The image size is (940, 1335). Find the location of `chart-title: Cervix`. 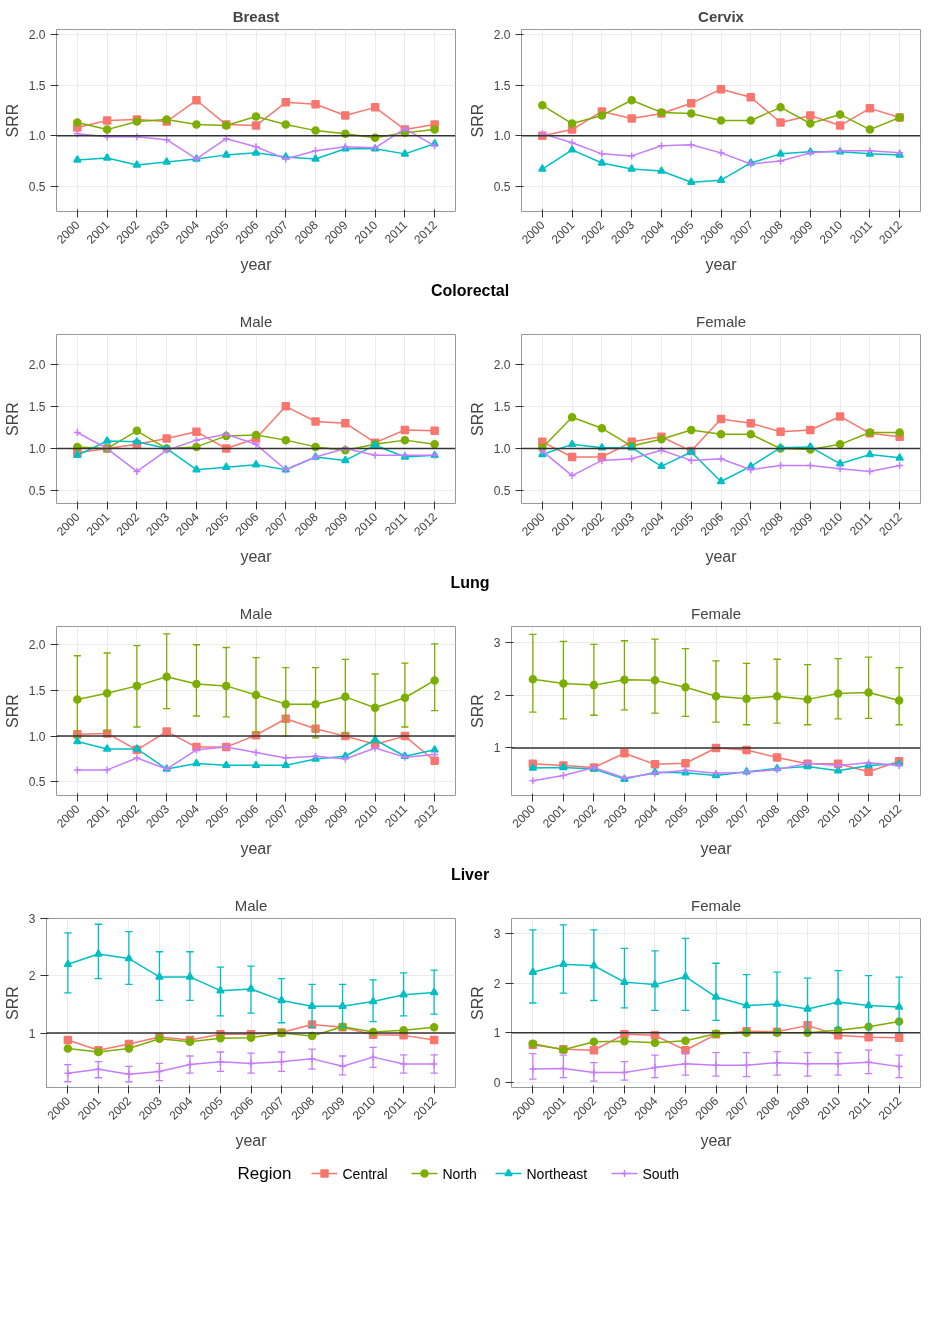

chart-title: Cervix is located at coordinates (721, 16).